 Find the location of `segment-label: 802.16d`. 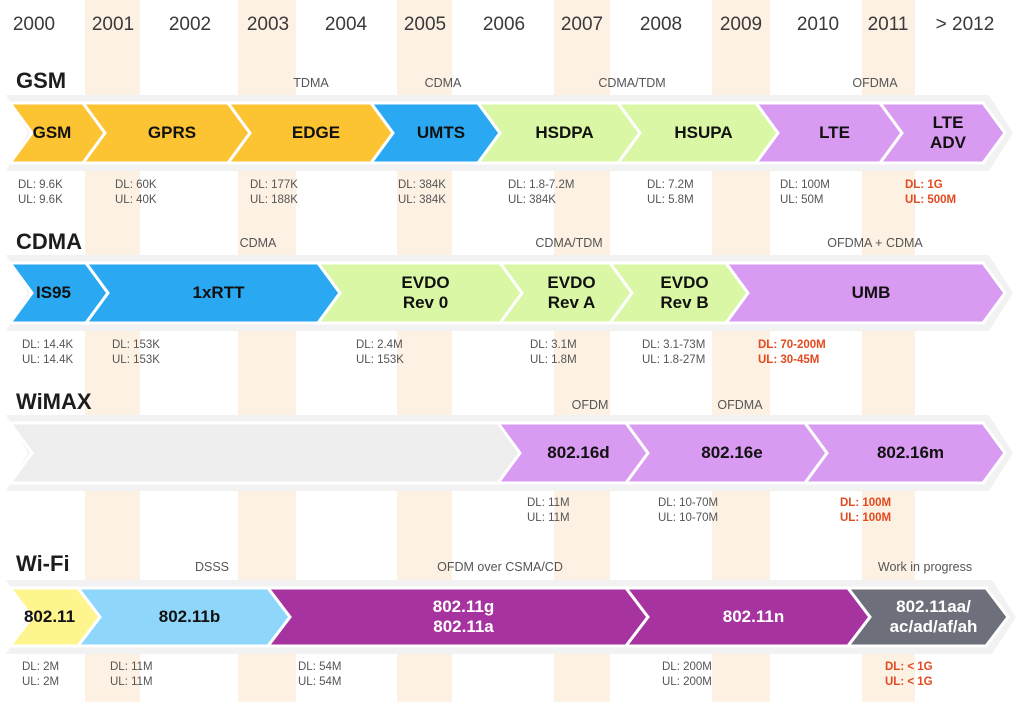

segment-label: 802.16d is located at coordinates (578, 452).